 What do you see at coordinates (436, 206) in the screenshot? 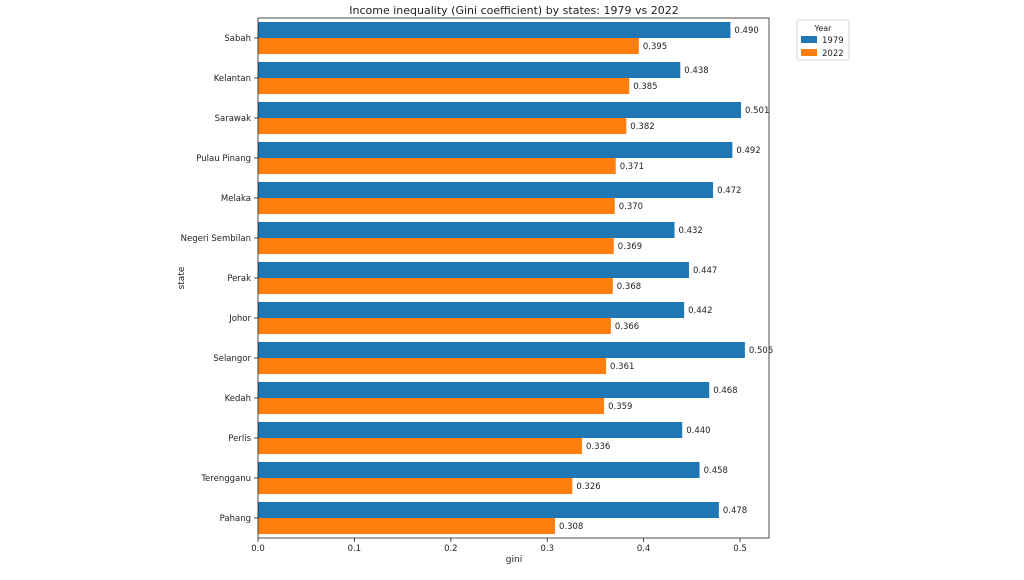
I see `bar-2022-melaka` at bounding box center [436, 206].